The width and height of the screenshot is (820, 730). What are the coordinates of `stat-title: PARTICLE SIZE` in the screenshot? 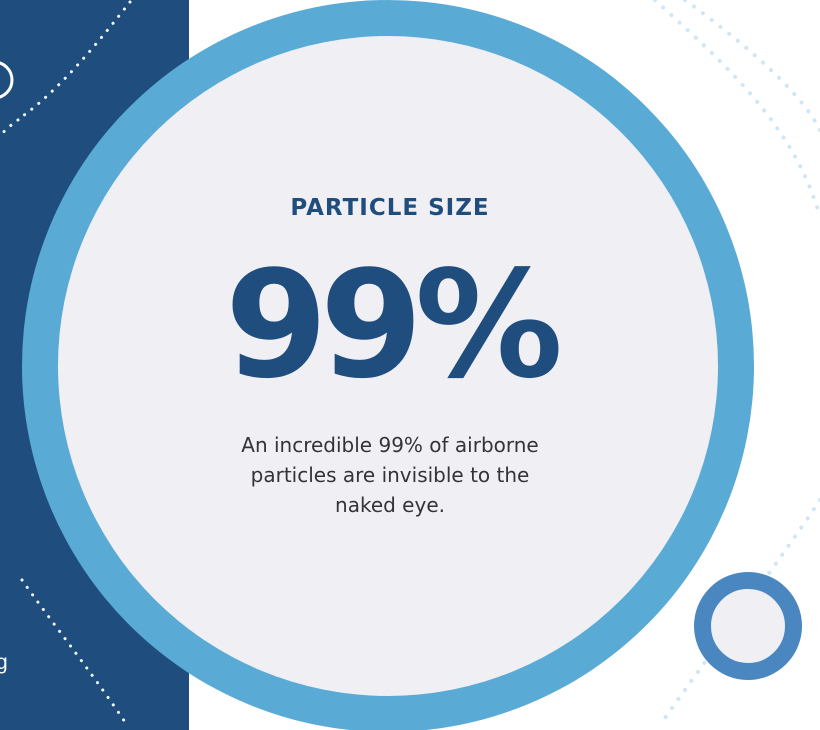 It's located at (390, 208).